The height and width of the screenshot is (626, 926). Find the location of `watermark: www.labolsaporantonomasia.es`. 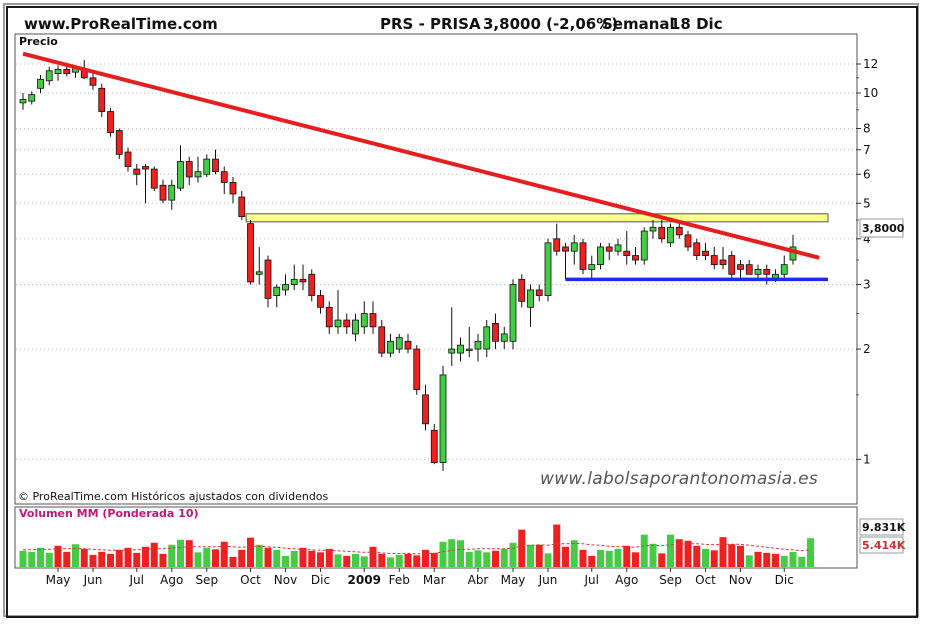

watermark: www.labolsaporantonomasia.es is located at coordinates (679, 479).